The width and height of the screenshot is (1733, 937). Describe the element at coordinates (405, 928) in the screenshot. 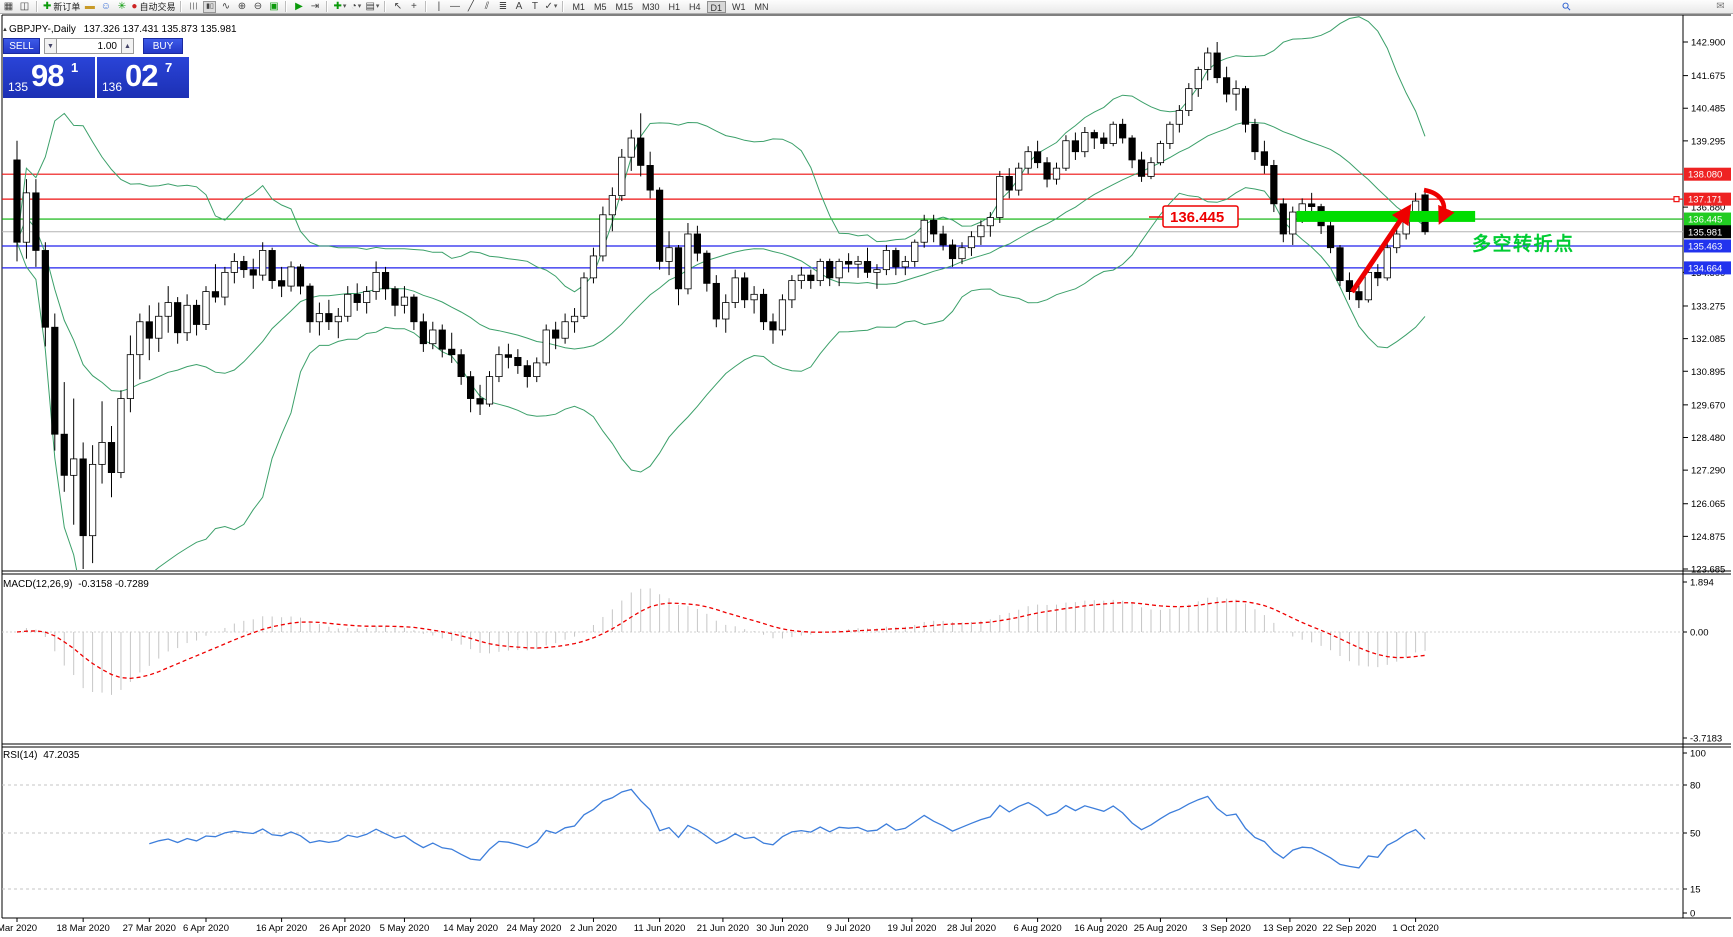

I see `svg-text: 5 May 2020` at that location.